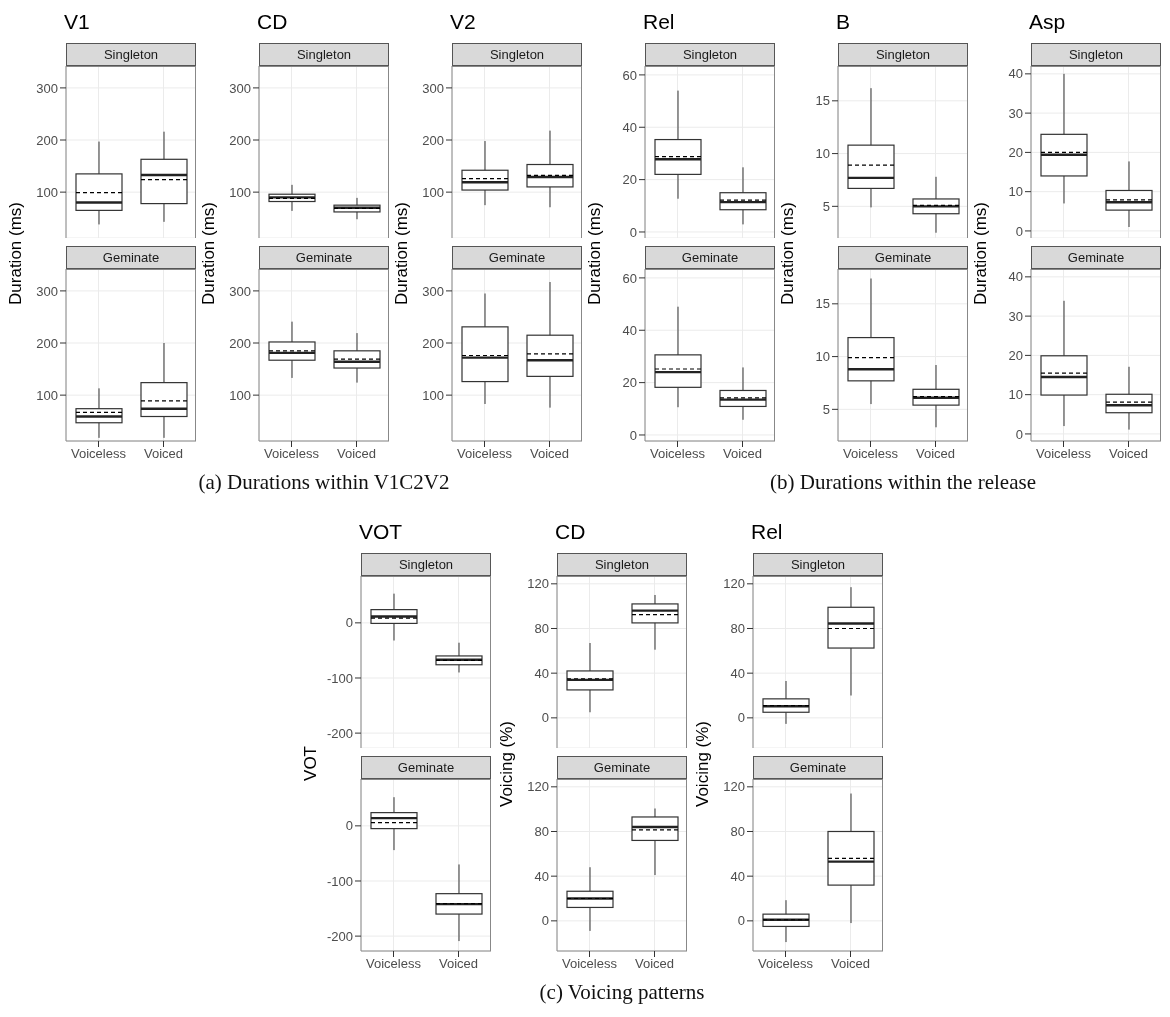 This screenshot has width=1170, height=1017. Describe the element at coordinates (324, 482) in the screenshot. I see `text: (a) Durations within V1C2V2` at that location.